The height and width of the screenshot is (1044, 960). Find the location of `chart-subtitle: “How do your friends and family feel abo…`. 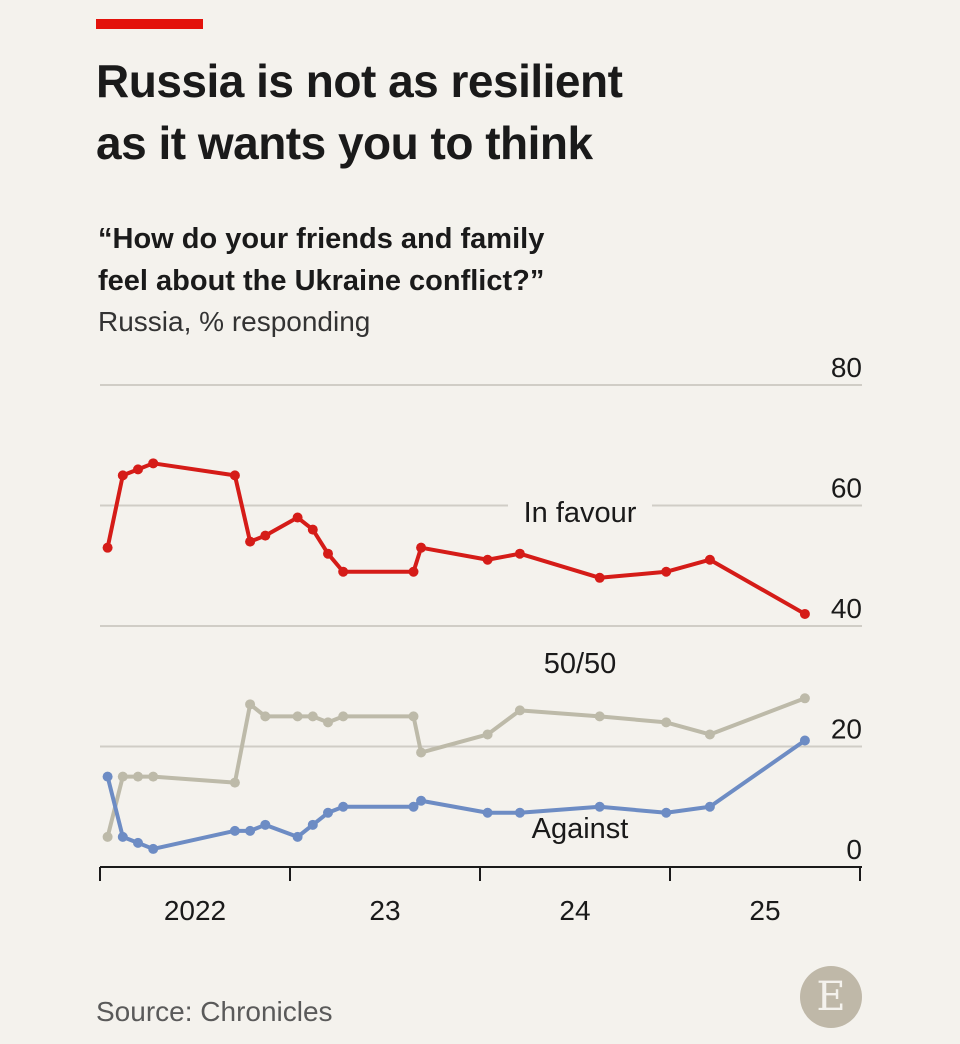

chart-subtitle: “How do your friends and family feel abo… is located at coordinates (448, 260).